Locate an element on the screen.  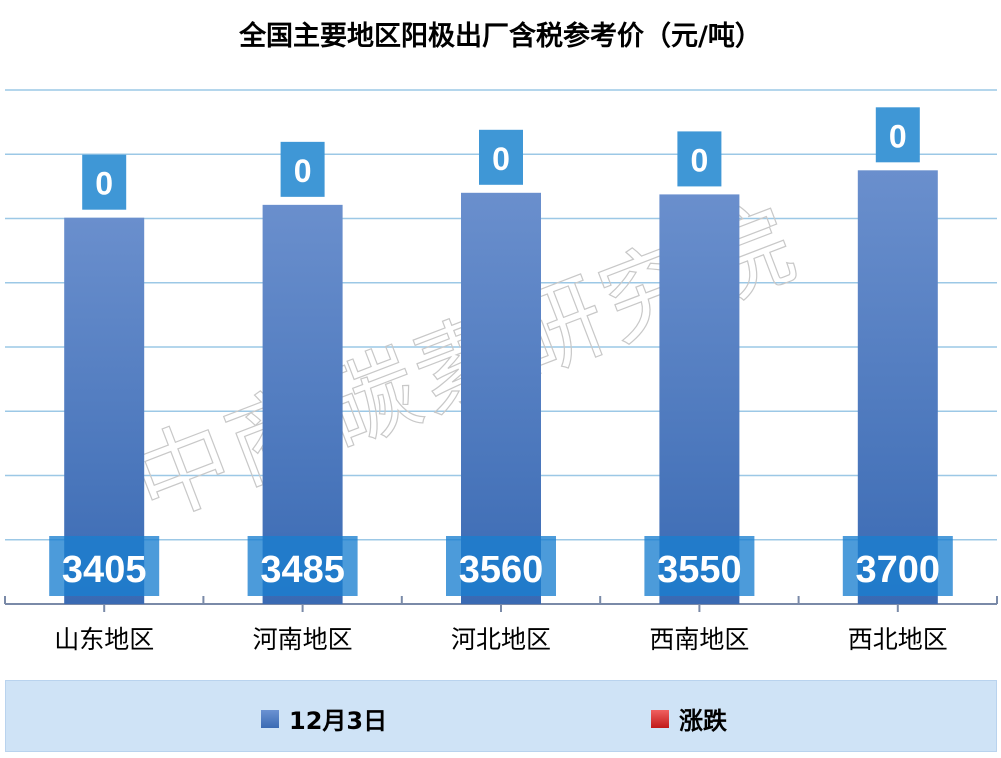
bar-西南地区 is located at coordinates (699, 399).